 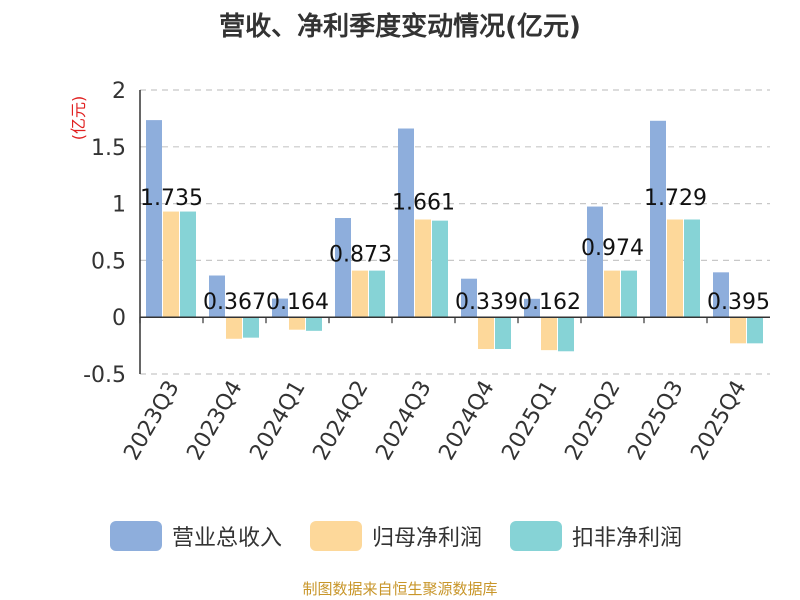 What do you see at coordinates (486, 333) in the screenshot?
I see `bar-归母净利润-2024Q4` at bounding box center [486, 333].